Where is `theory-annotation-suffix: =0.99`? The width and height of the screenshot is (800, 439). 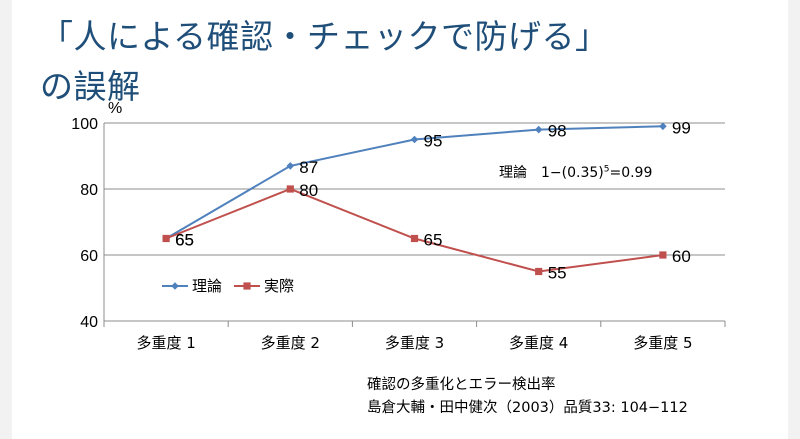
theory-annotation-suffix: =0.99 is located at coordinates (631, 173).